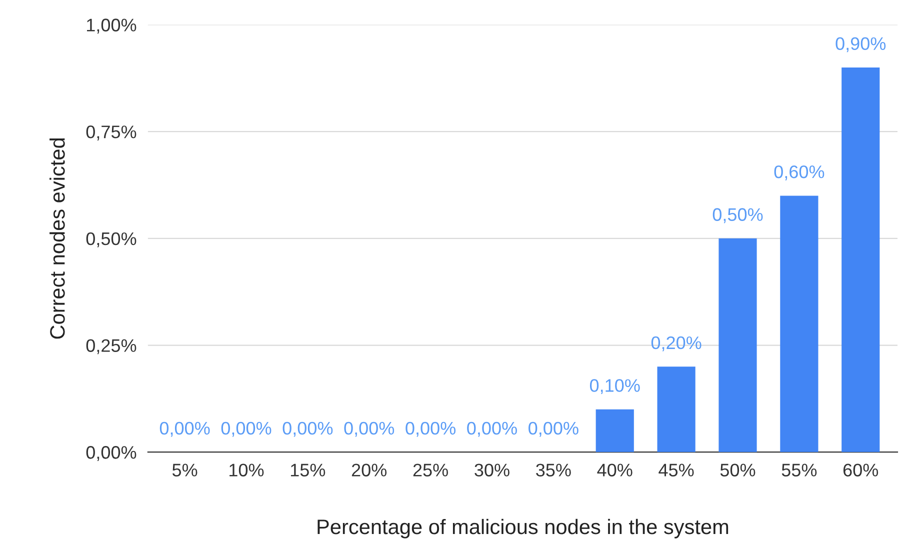 The width and height of the screenshot is (902, 550). I want to click on x-axis-title: Percentage of malicious nodes in the system, so click(523, 528).